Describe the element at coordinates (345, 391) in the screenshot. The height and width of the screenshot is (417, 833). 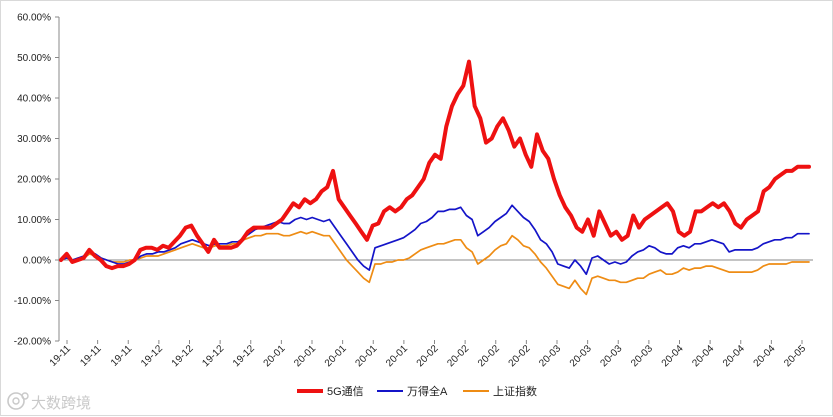
I see `legend-label-0: 5G通信` at that location.